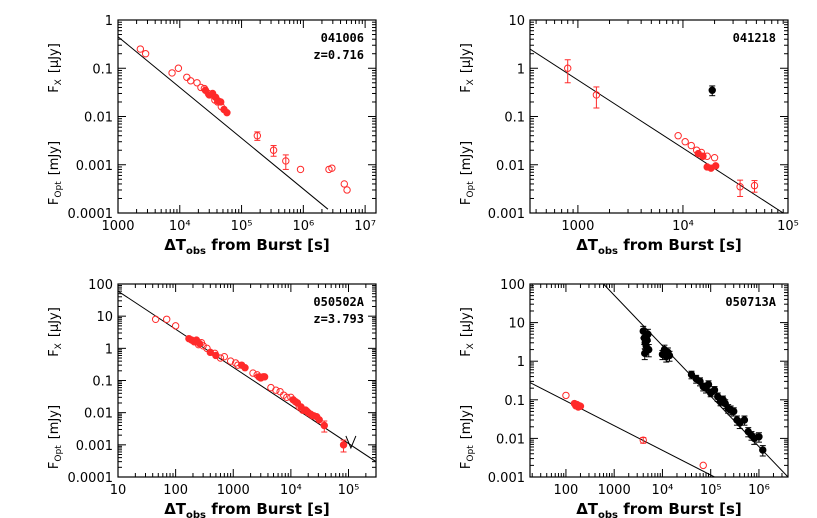 The image size is (817, 518). Describe the element at coordinates (303, 226) in the screenshot. I see `x-tick-label: 10⁶` at that location.